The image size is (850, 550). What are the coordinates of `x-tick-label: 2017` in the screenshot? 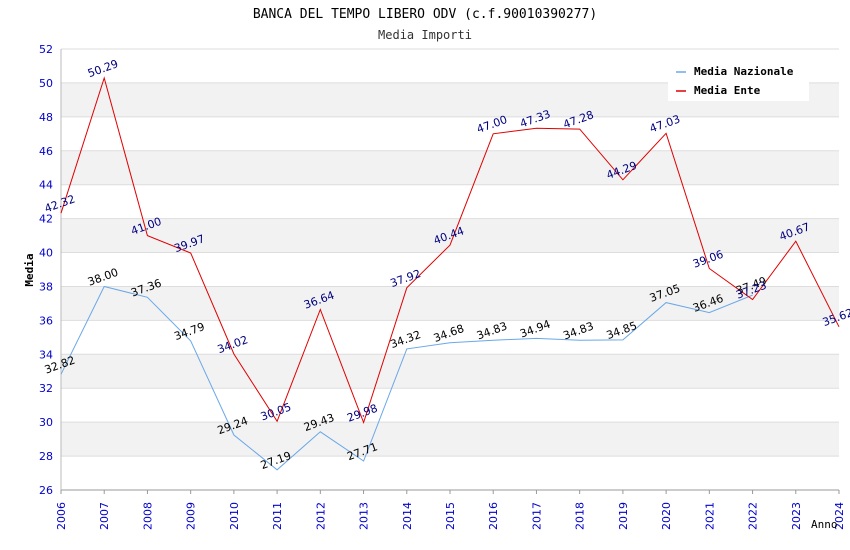 It's located at (536, 516).